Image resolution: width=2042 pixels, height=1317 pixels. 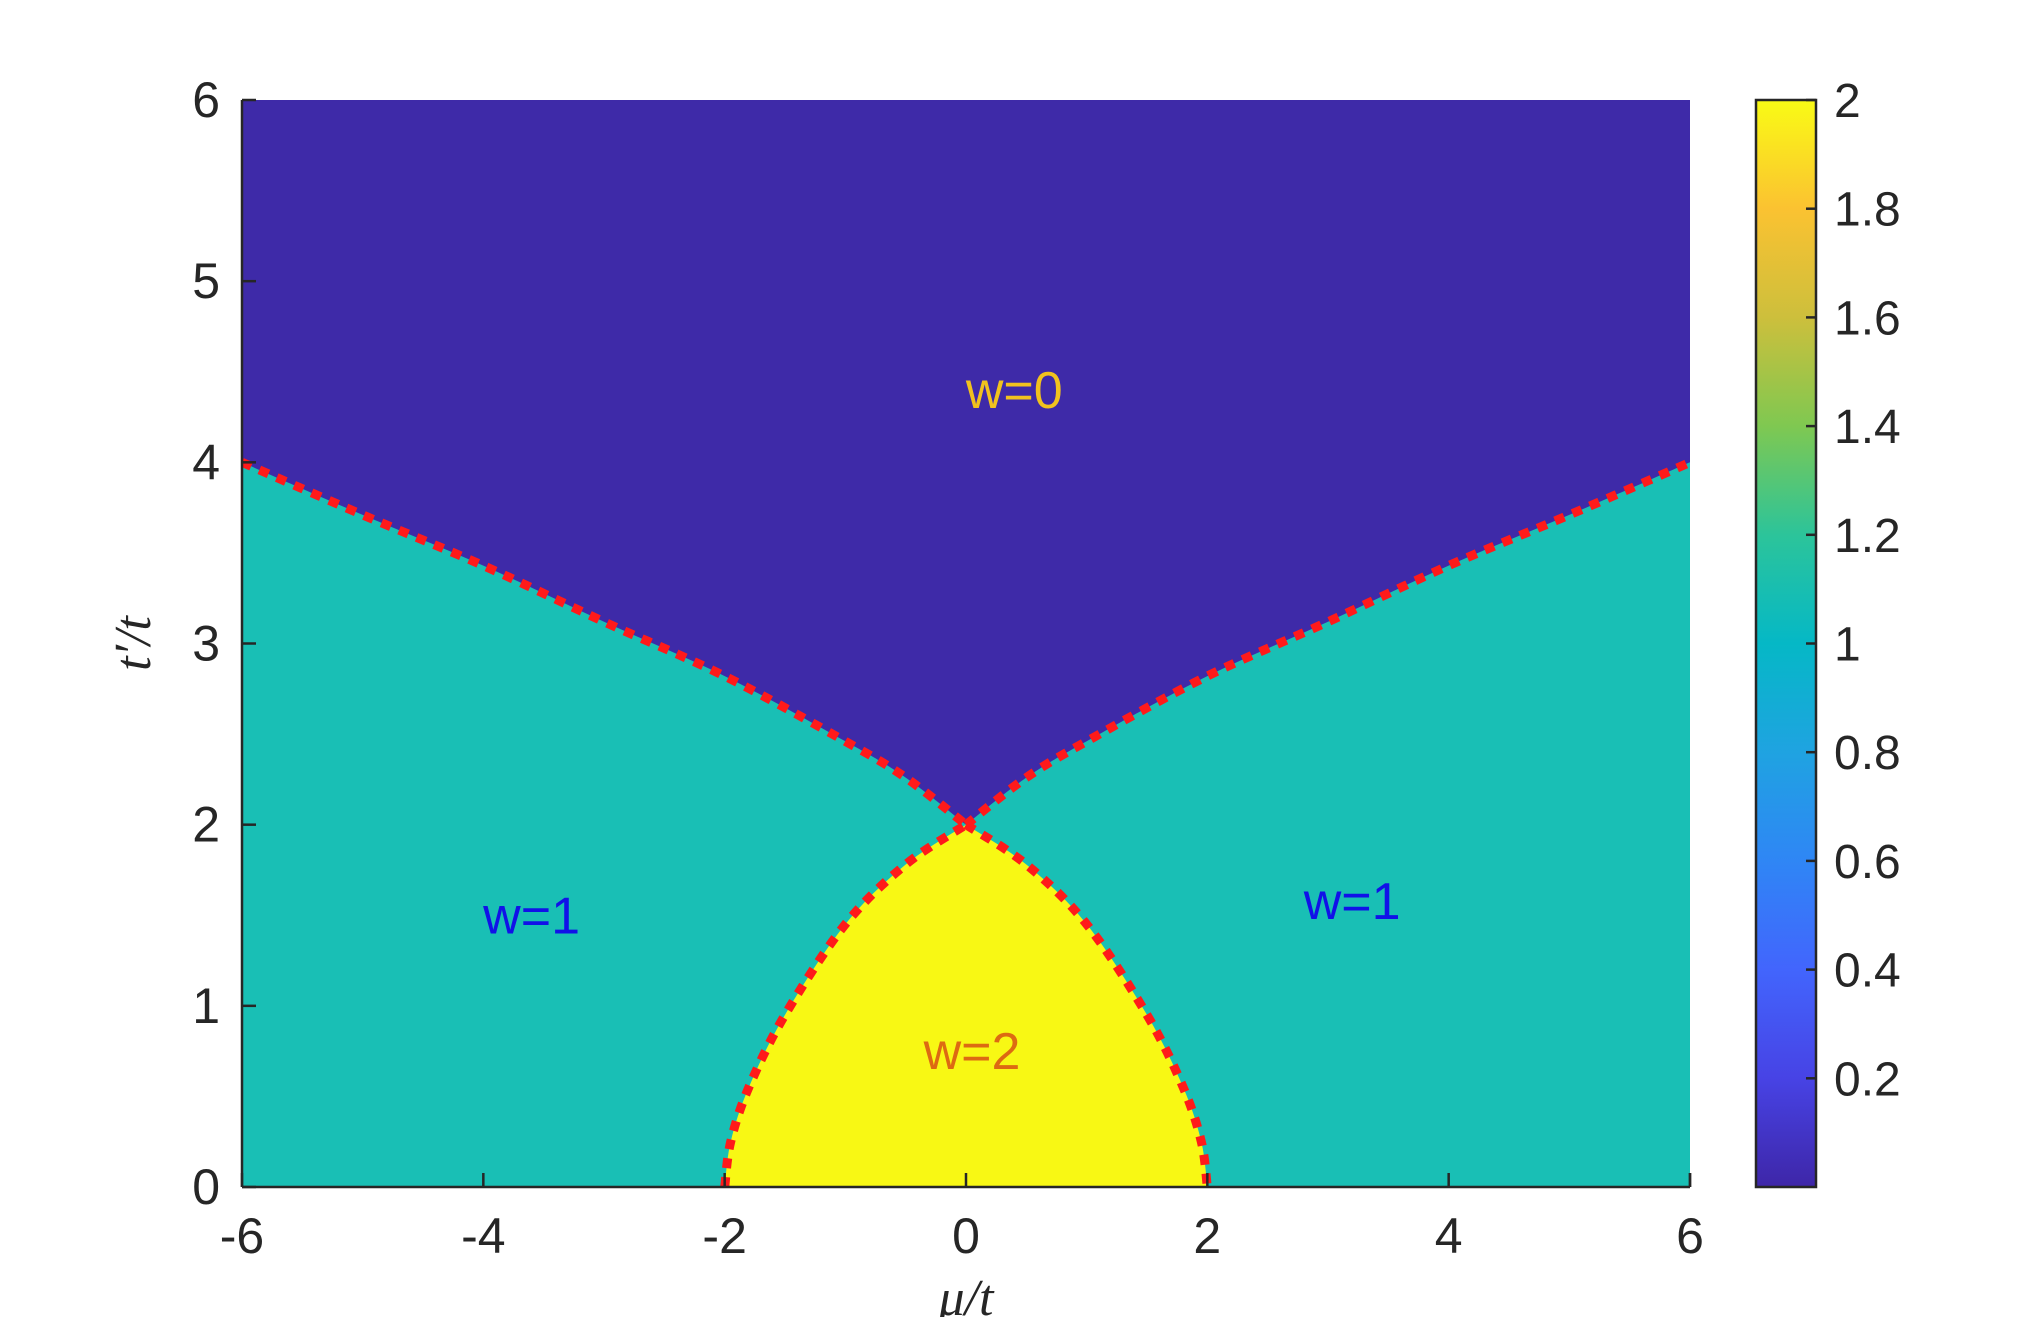 What do you see at coordinates (1449, 1236) in the screenshot?
I see `x-tick-label: 4` at bounding box center [1449, 1236].